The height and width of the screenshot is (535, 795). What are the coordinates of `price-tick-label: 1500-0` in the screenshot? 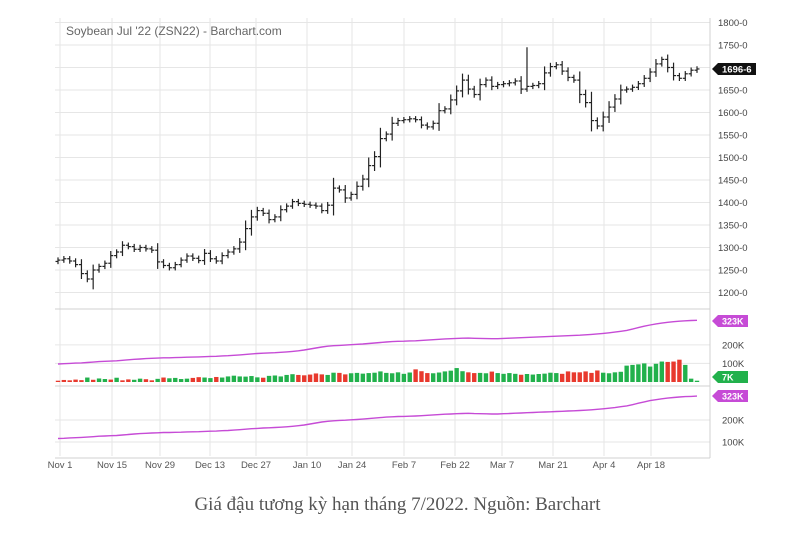 It's located at (733, 158).